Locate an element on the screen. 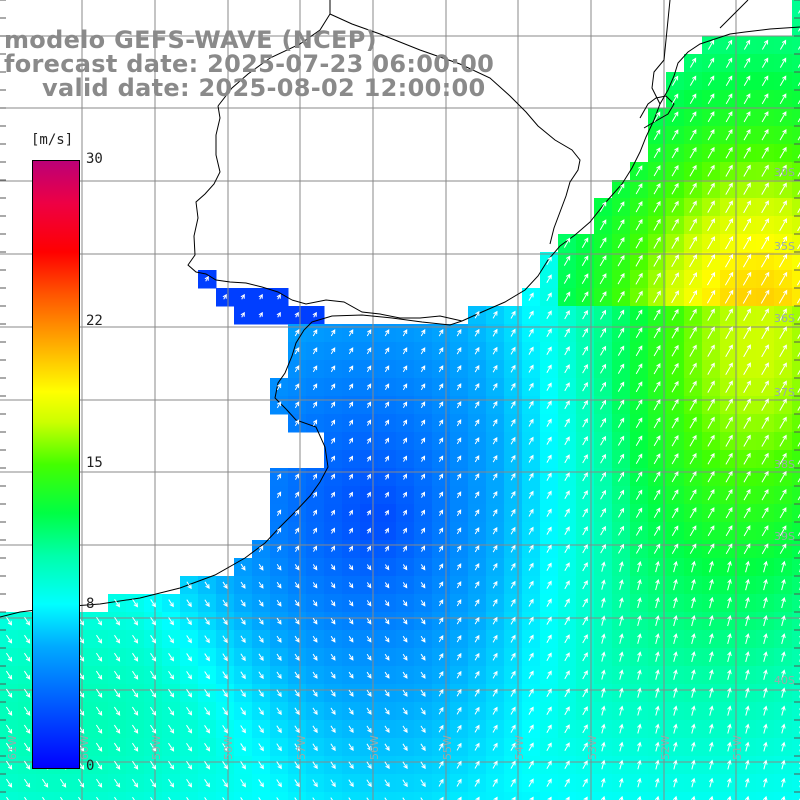 This screenshot has width=800, height=800. lat-label: 37S is located at coordinates (784, 392).